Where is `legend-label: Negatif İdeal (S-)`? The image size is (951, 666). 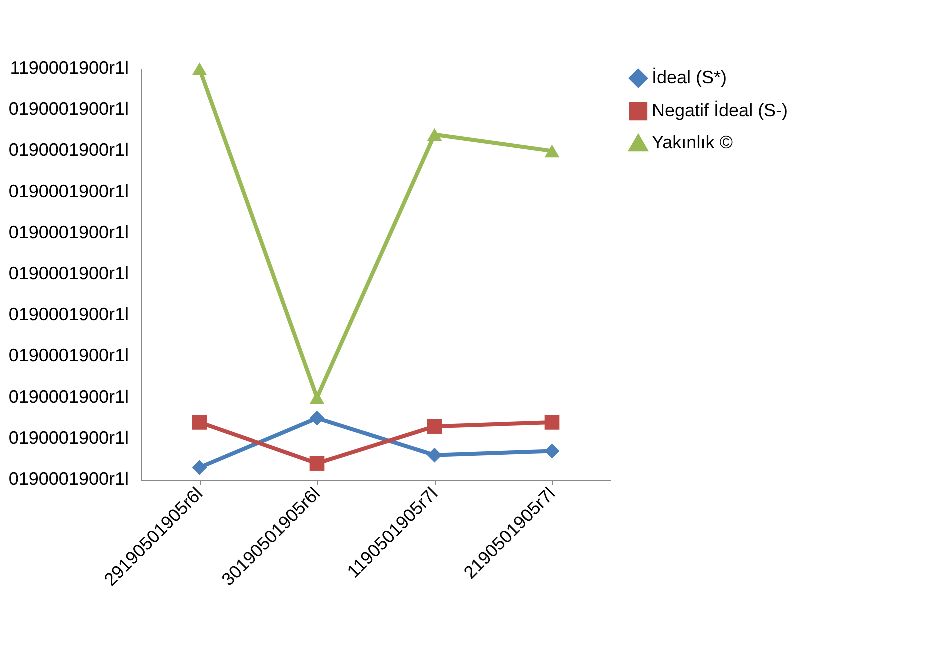
legend-label: Negatif İdeal (S-) is located at coordinates (720, 110).